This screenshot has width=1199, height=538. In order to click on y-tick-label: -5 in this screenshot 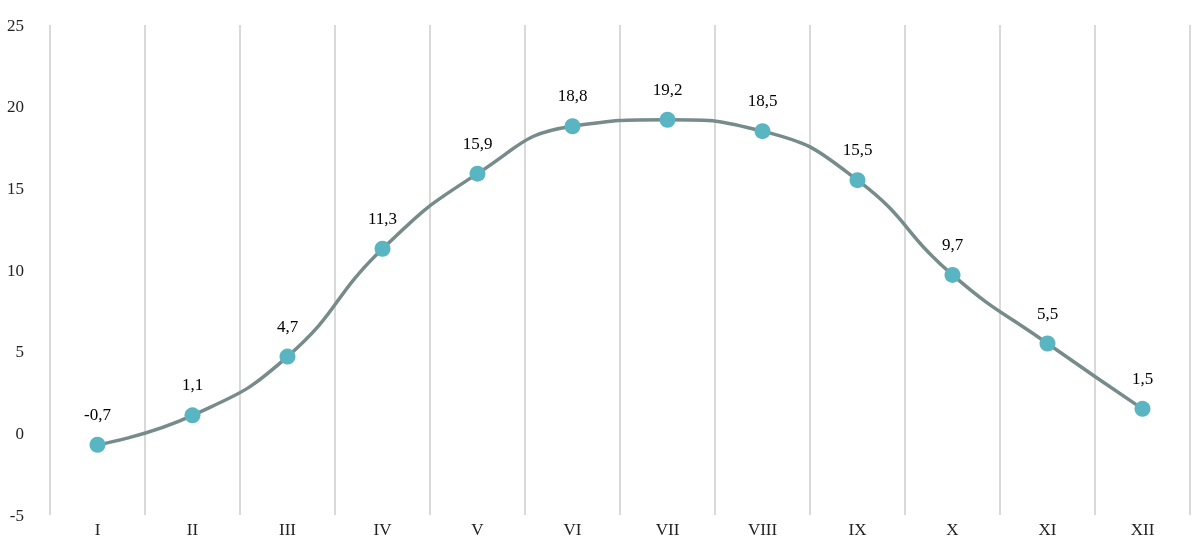, I will do `click(16, 515)`.